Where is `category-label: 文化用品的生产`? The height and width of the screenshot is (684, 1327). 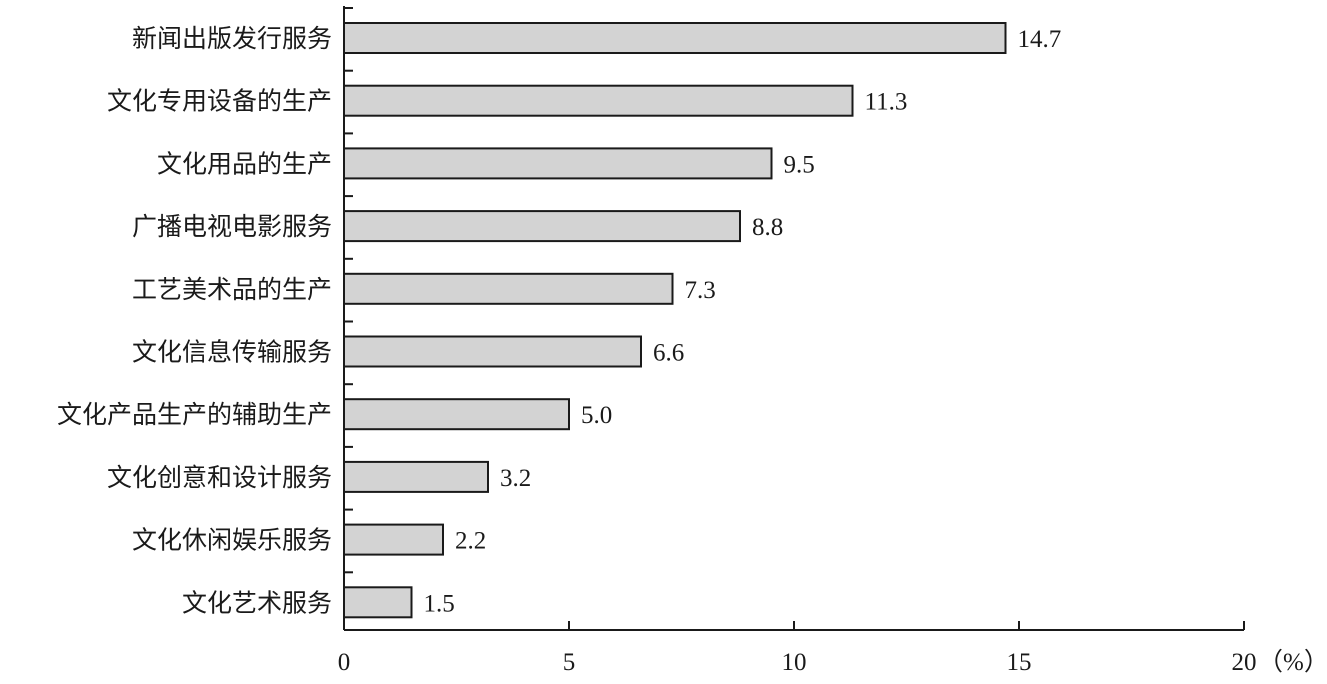 category-label: 文化用品的生产 is located at coordinates (244, 163).